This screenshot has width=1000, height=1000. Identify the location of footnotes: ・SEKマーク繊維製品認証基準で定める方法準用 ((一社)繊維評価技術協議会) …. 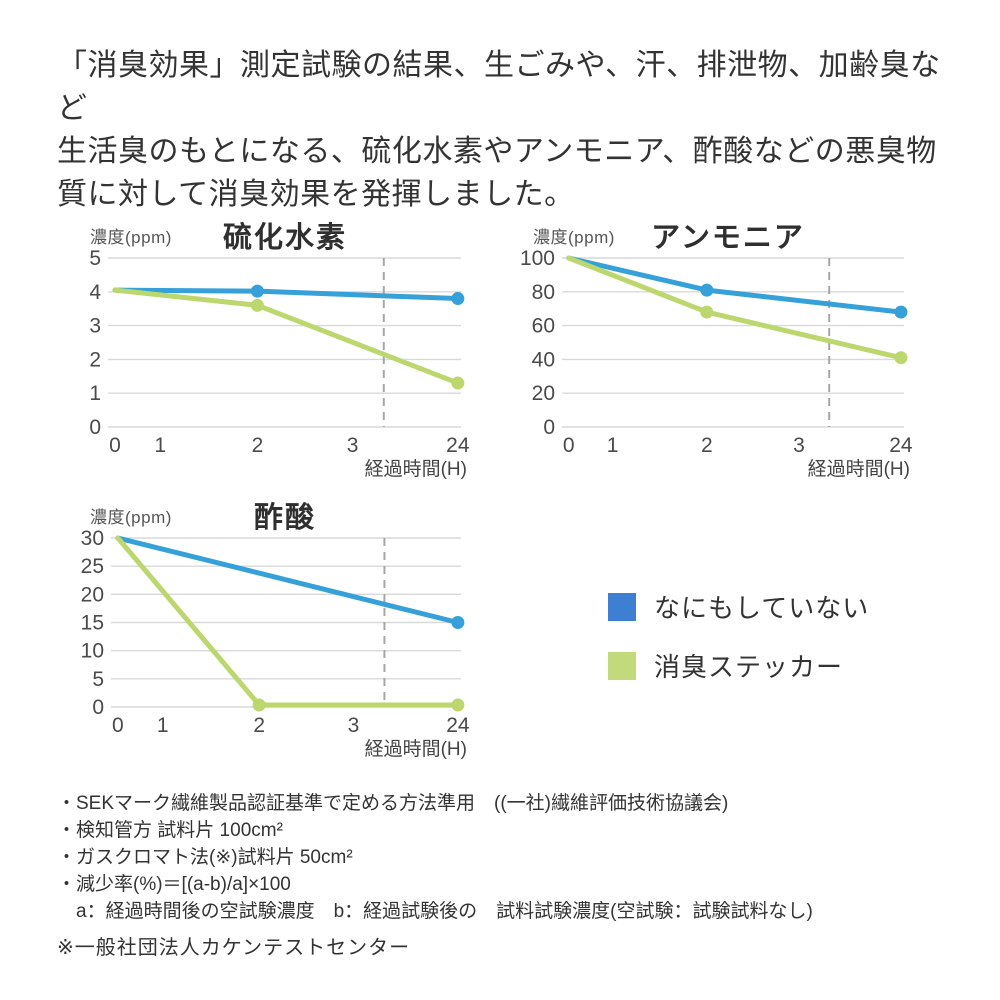
(435, 857).